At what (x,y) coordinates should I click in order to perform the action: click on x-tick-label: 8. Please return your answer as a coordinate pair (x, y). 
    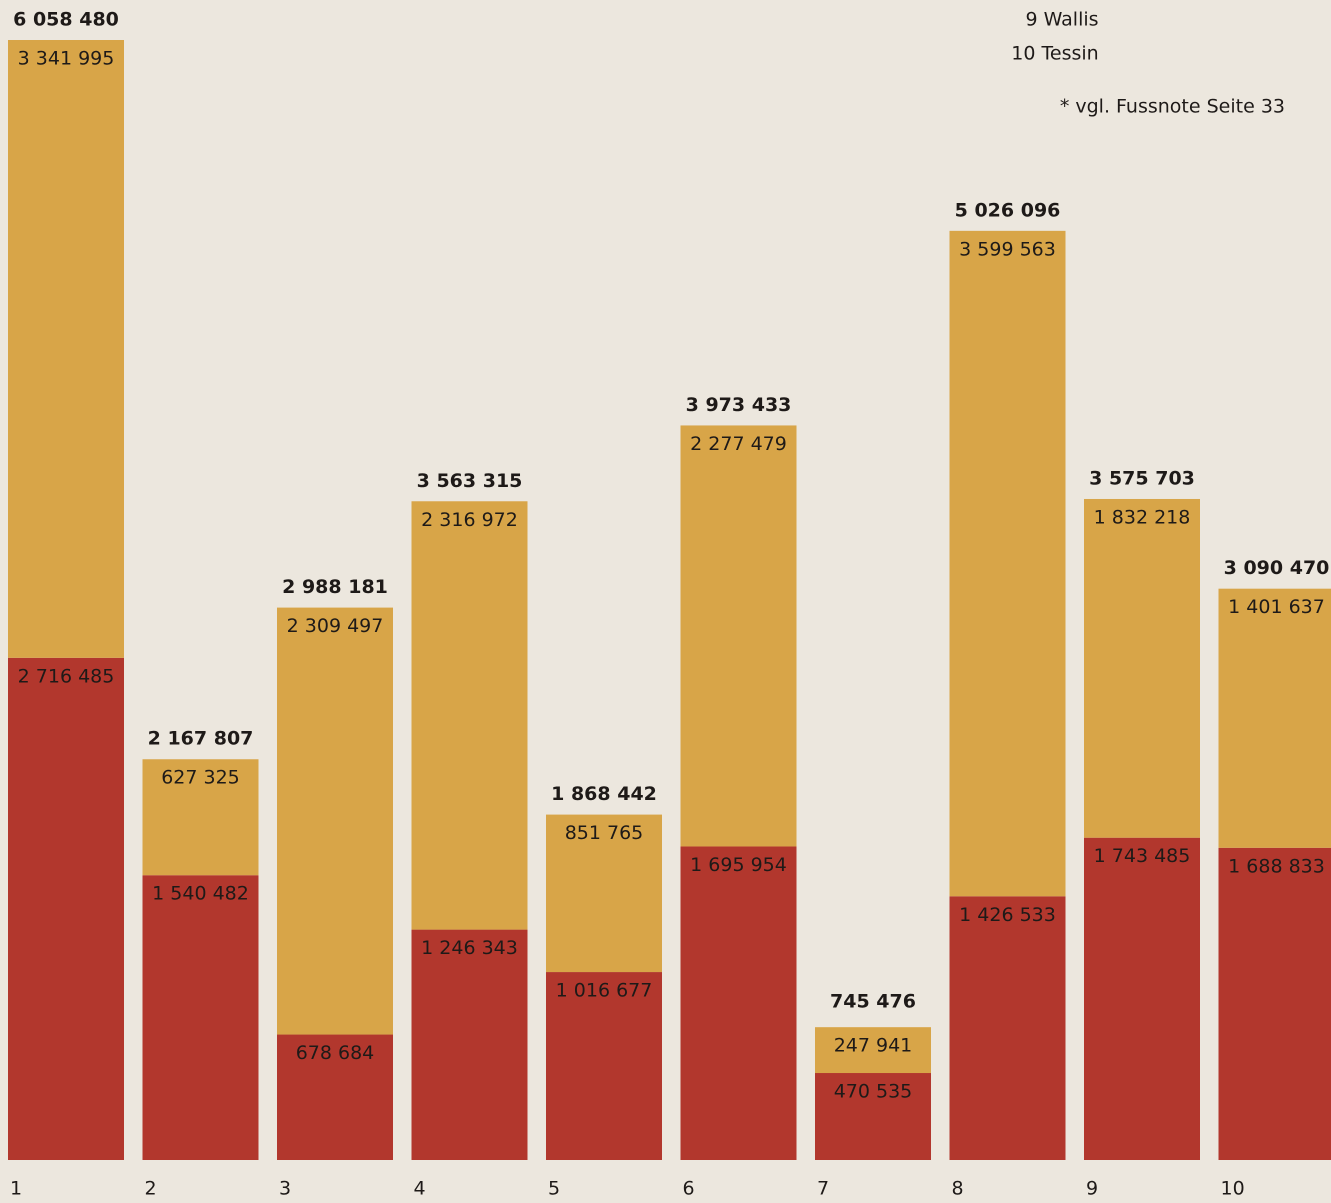
    Looking at the image, I should click on (958, 1189).